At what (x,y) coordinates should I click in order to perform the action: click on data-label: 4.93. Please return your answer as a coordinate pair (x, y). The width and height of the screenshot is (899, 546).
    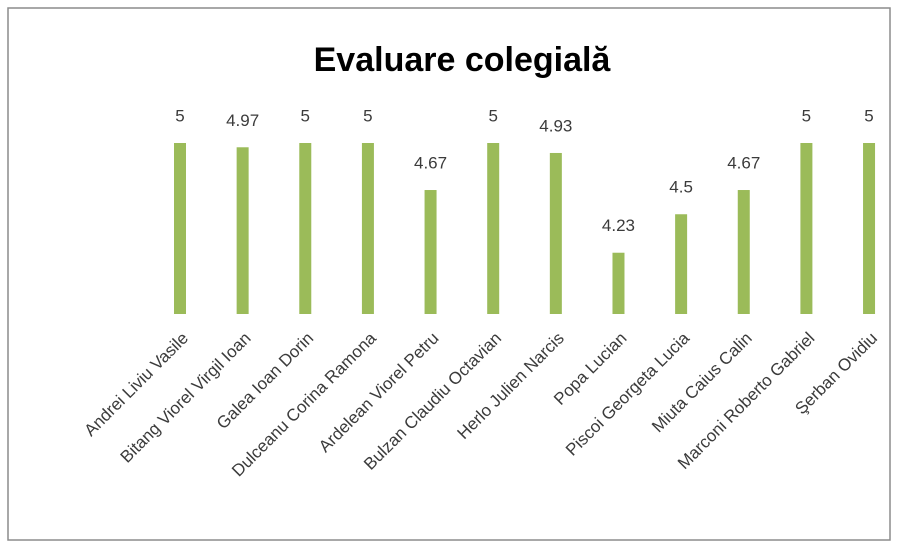
    Looking at the image, I should click on (555, 125).